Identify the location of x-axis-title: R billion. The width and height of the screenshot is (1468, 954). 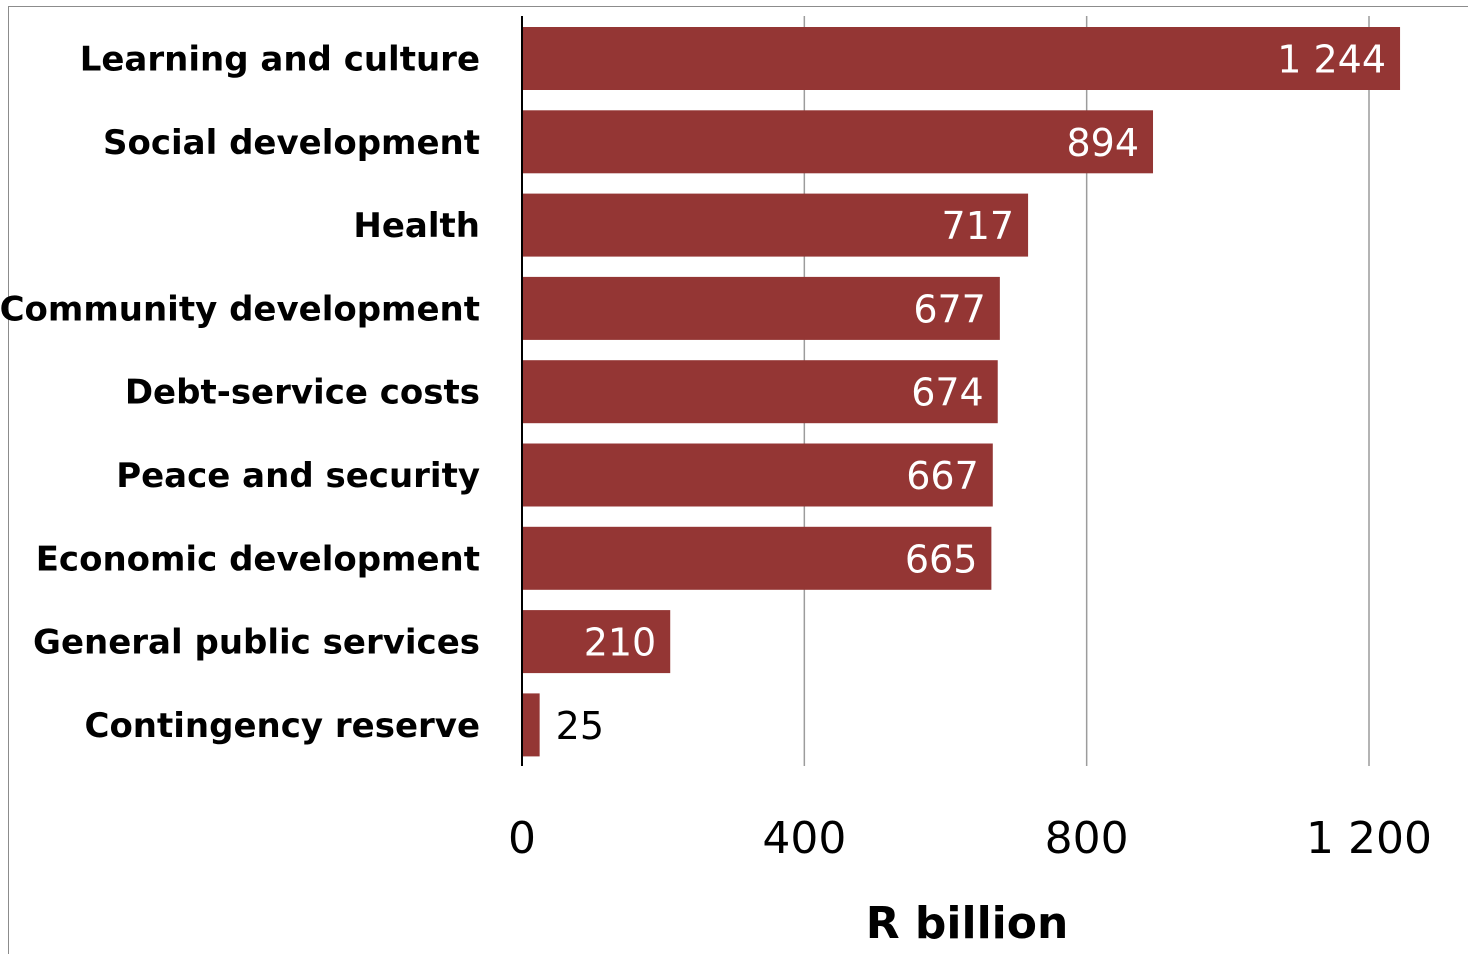
(967, 923).